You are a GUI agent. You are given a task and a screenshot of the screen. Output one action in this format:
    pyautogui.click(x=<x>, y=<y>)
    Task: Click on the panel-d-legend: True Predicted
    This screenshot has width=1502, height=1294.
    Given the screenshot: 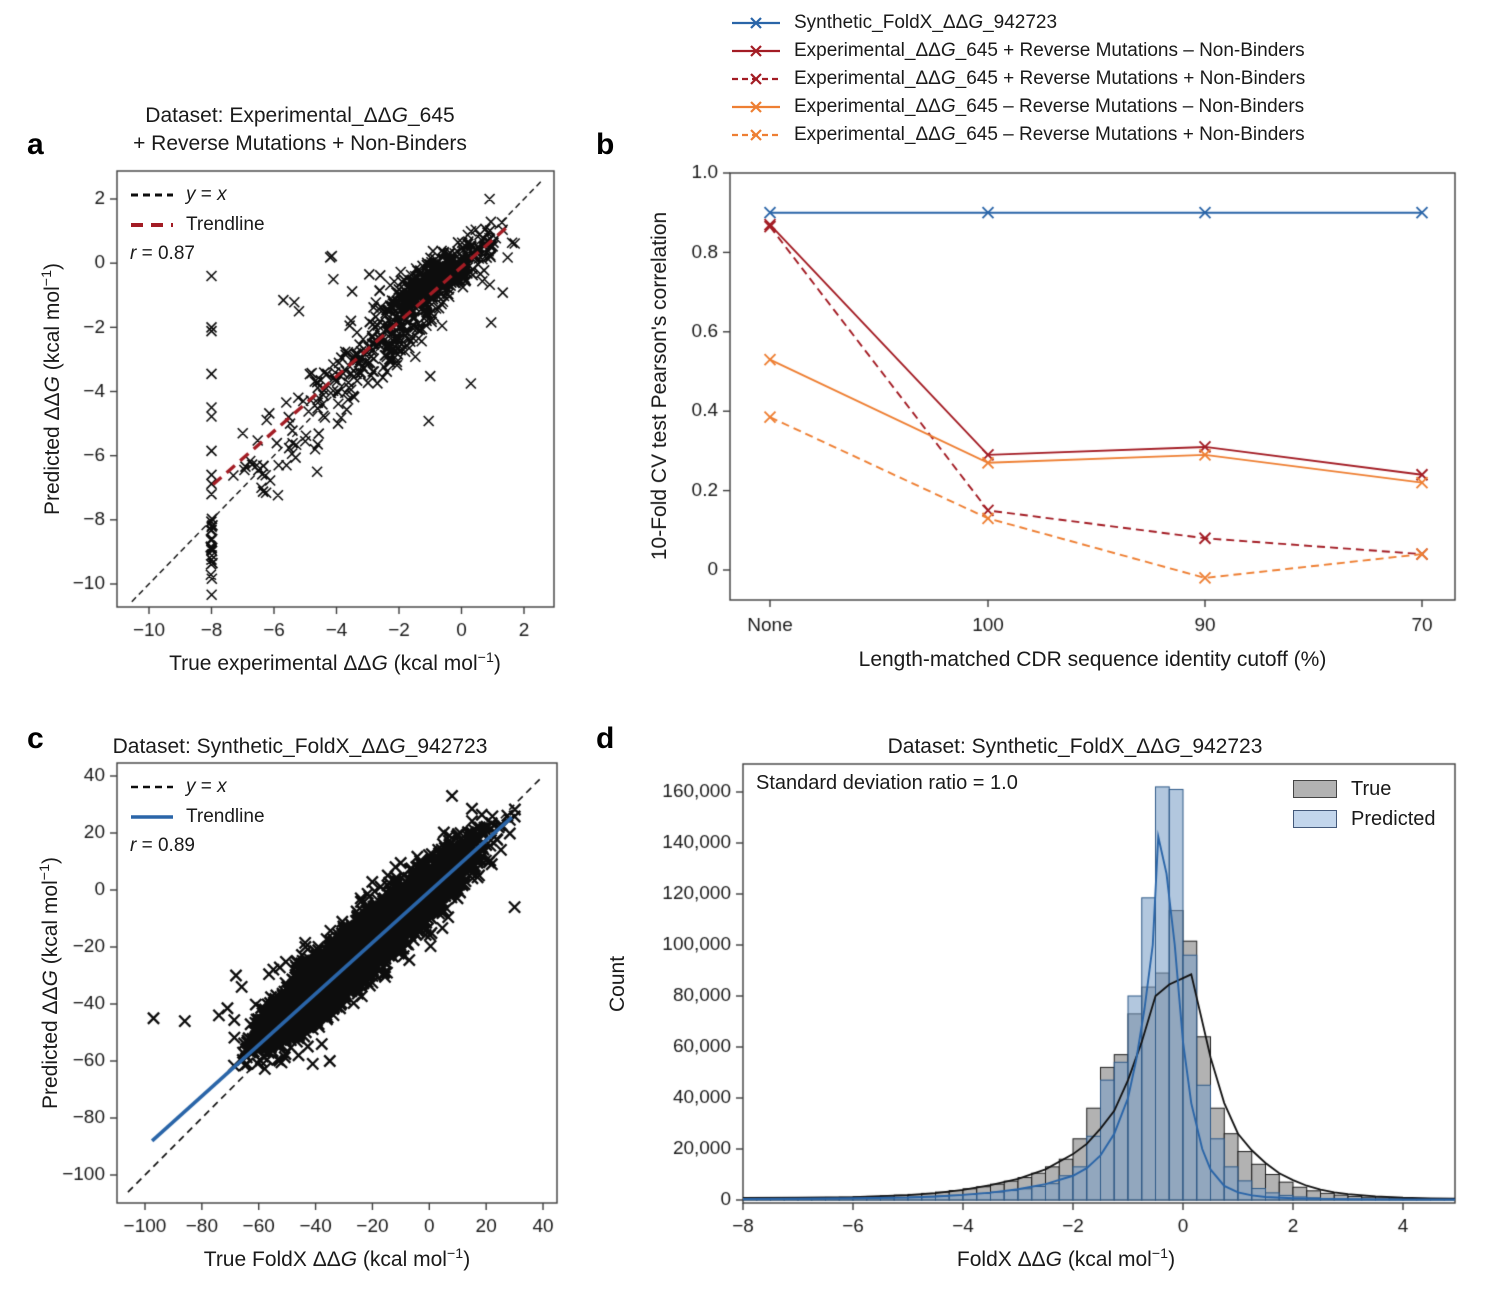 What is the action you would take?
    pyautogui.click(x=1364, y=808)
    